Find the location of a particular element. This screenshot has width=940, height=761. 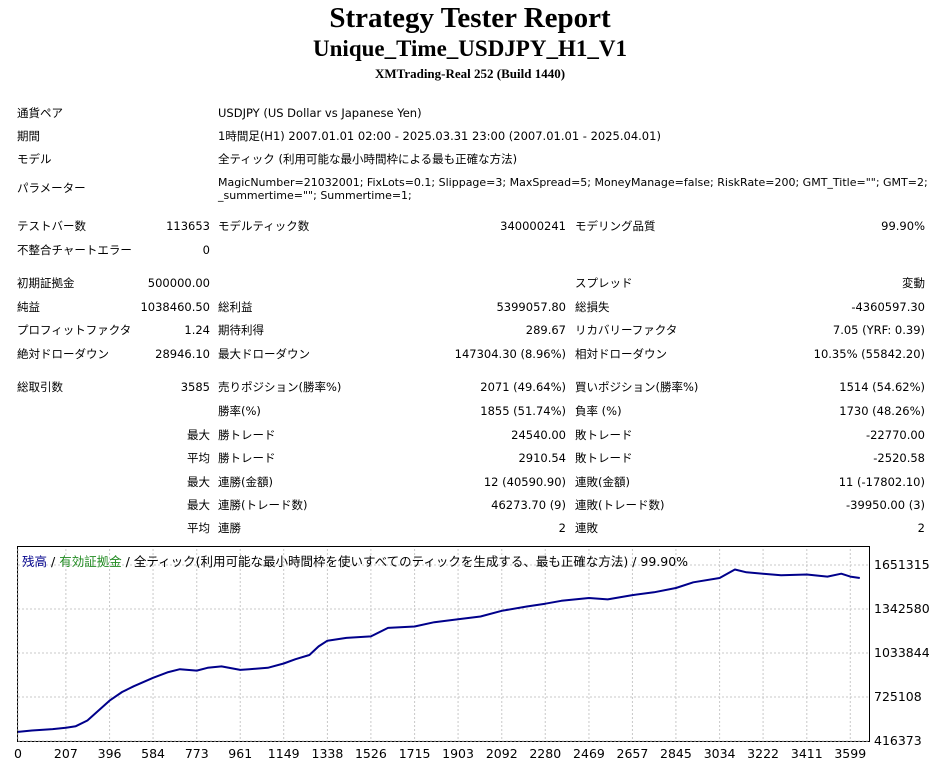

avg-consec-losses-label: 連敗 is located at coordinates (586, 528).